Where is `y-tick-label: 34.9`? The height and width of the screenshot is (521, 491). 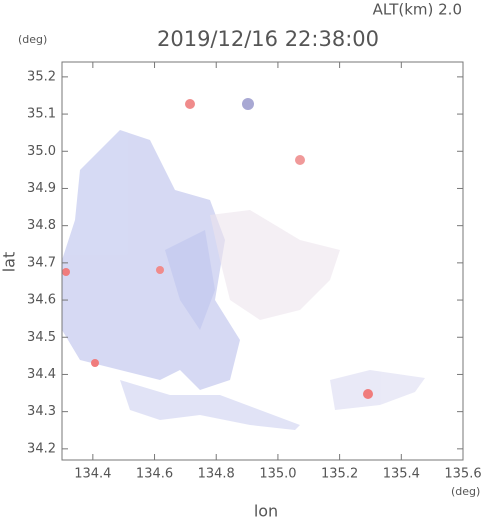 y-tick-label: 34.9 is located at coordinates (41, 188).